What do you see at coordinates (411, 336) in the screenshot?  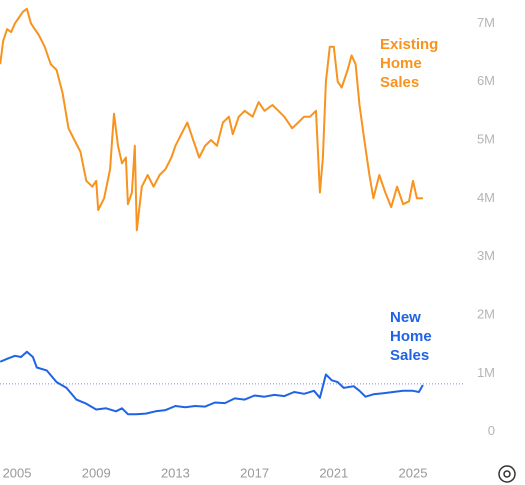 I see `series-label: New Home Sales` at bounding box center [411, 336].